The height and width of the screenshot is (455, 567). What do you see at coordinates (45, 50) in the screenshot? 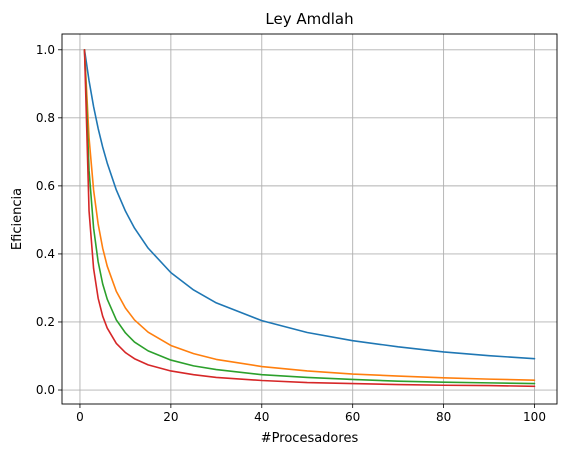
I see `y-tick-label: 1.0` at bounding box center [45, 50].